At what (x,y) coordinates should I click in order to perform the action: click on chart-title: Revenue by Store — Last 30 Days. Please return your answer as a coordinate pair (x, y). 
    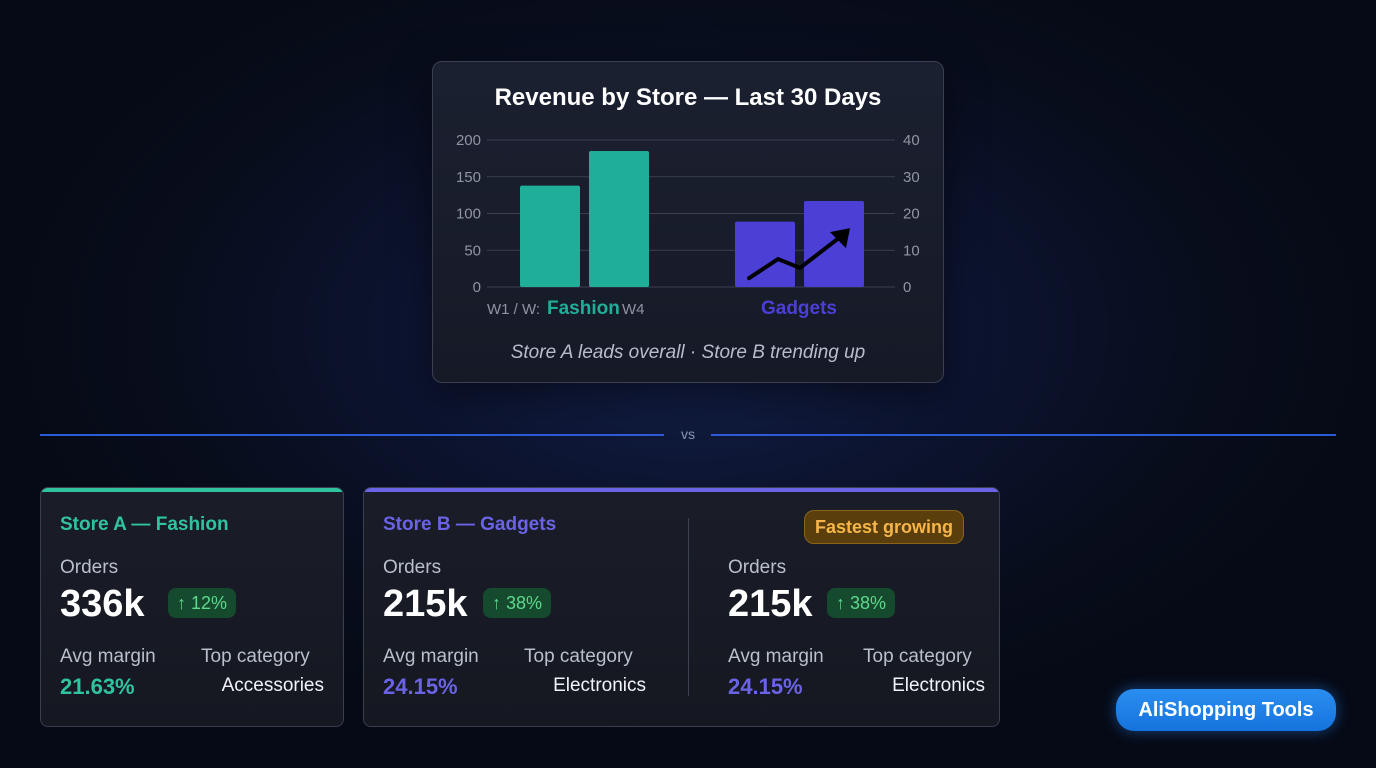
    Looking at the image, I should click on (688, 97).